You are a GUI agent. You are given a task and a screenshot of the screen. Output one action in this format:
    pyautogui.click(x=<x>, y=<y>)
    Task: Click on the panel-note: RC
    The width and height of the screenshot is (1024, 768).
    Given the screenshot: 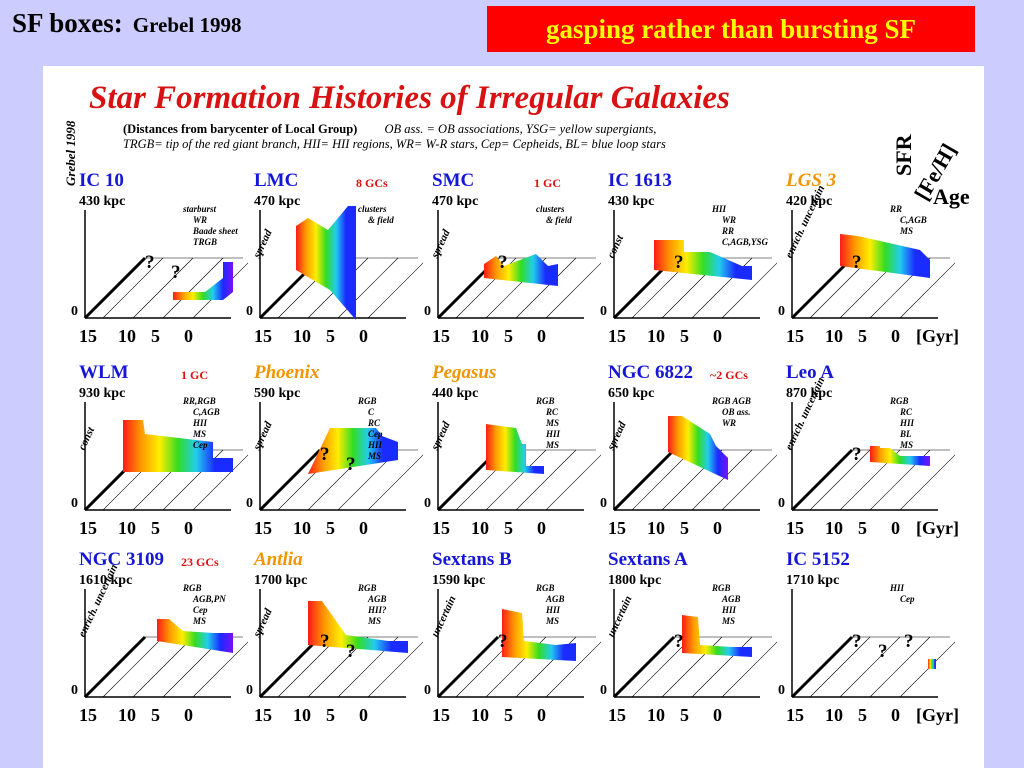 What is the action you would take?
    pyautogui.click(x=906, y=412)
    